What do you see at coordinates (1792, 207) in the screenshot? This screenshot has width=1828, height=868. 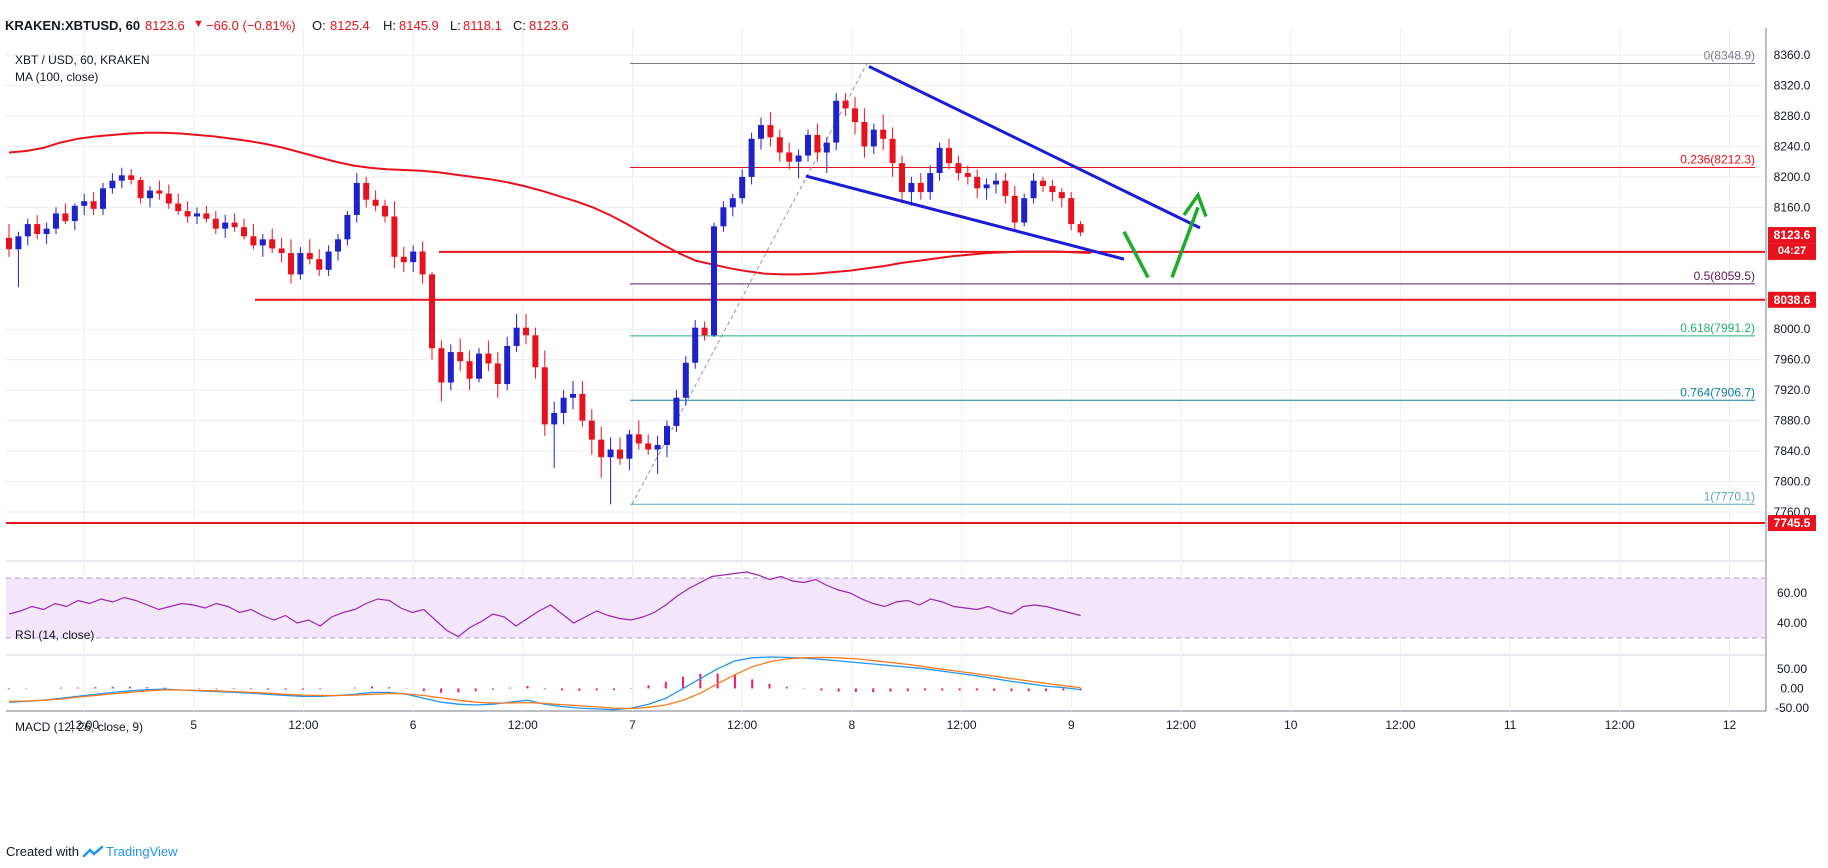 I see `price-tick-label: 8160.0` at bounding box center [1792, 207].